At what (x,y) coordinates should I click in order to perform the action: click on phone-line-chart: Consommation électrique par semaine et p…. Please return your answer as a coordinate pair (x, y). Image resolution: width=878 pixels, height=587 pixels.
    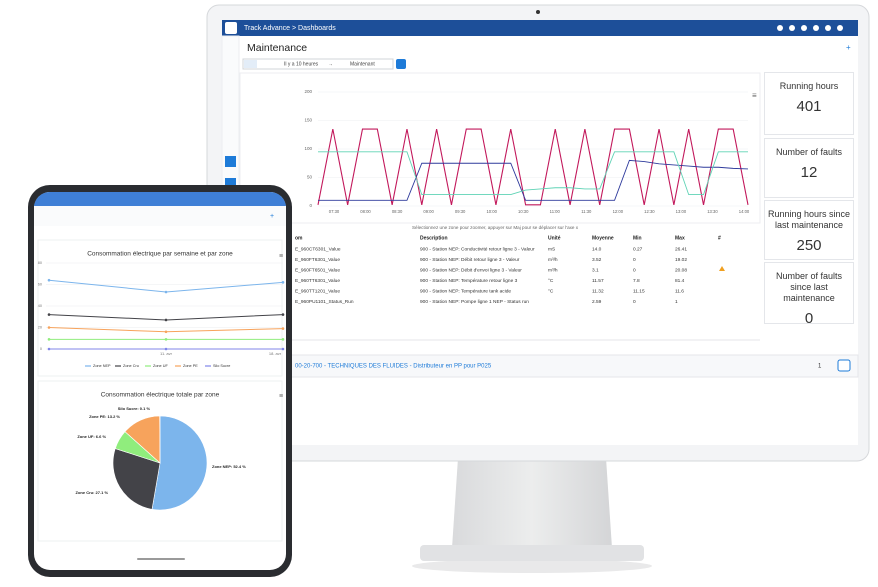
    Looking at the image, I should click on (161, 309).